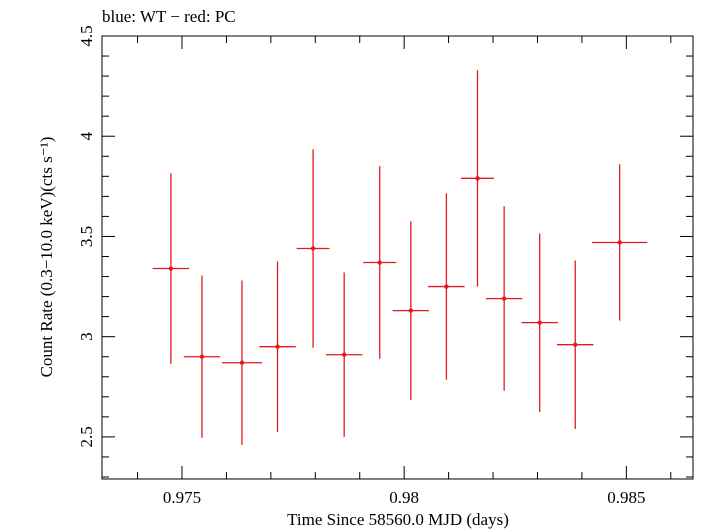 The width and height of the screenshot is (709, 532). Describe the element at coordinates (86, 436) in the screenshot. I see `y-tick-label: 2.5` at that location.